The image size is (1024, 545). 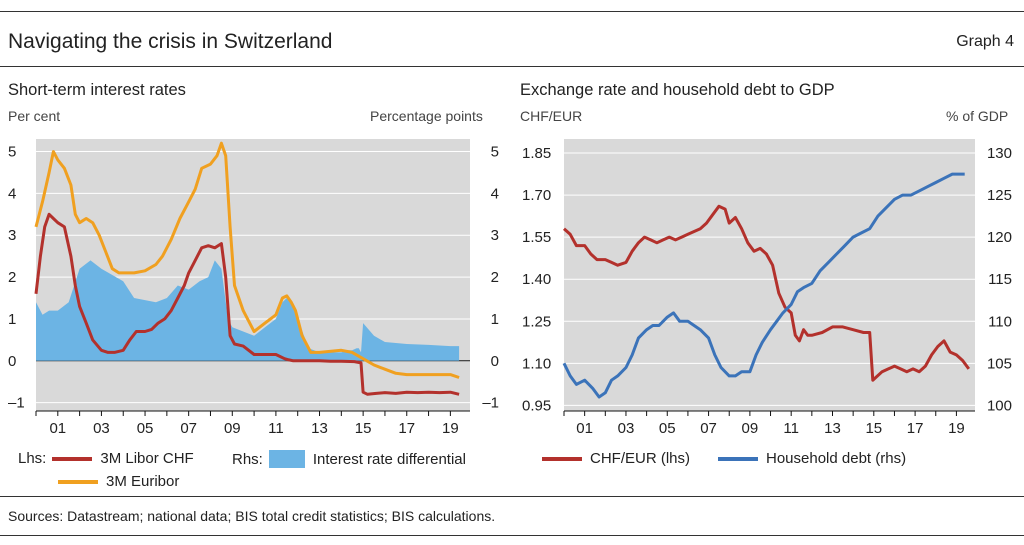 I want to click on left-panel-title: Short-term interest rates, so click(x=97, y=90).